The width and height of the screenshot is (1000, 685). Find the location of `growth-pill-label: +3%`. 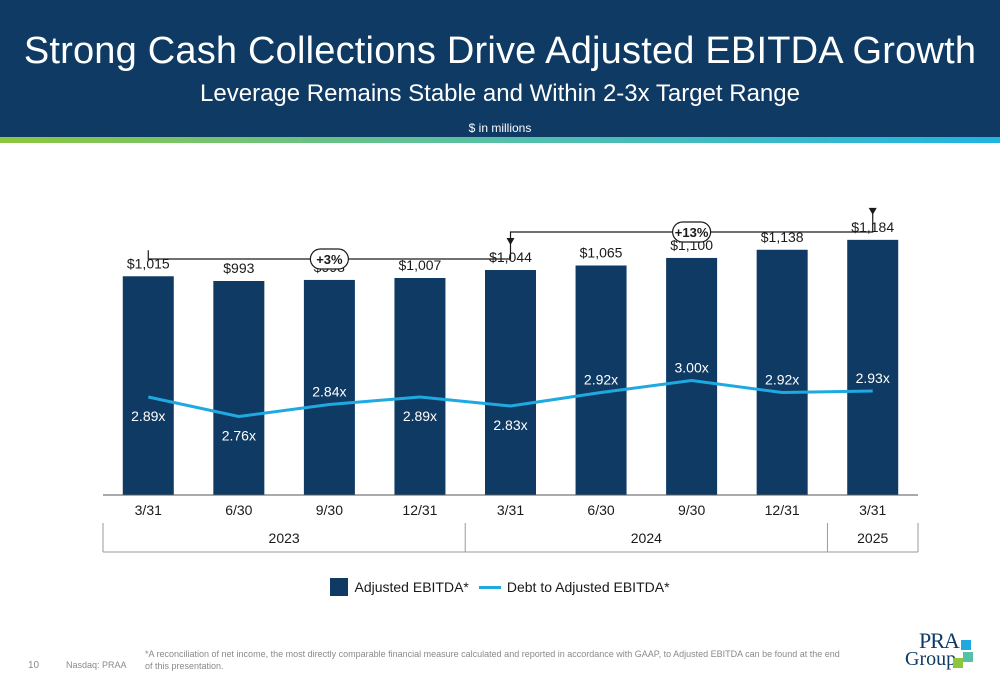

growth-pill-label: +3% is located at coordinates (329, 259).